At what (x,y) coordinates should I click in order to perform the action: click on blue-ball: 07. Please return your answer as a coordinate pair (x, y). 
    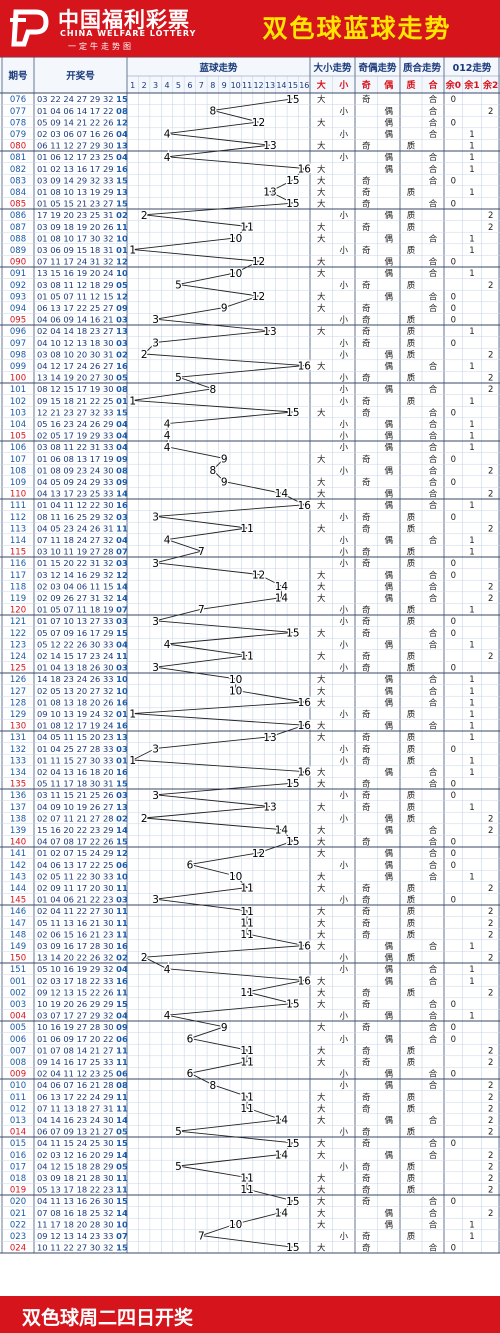
    Looking at the image, I should click on (122, 1236).